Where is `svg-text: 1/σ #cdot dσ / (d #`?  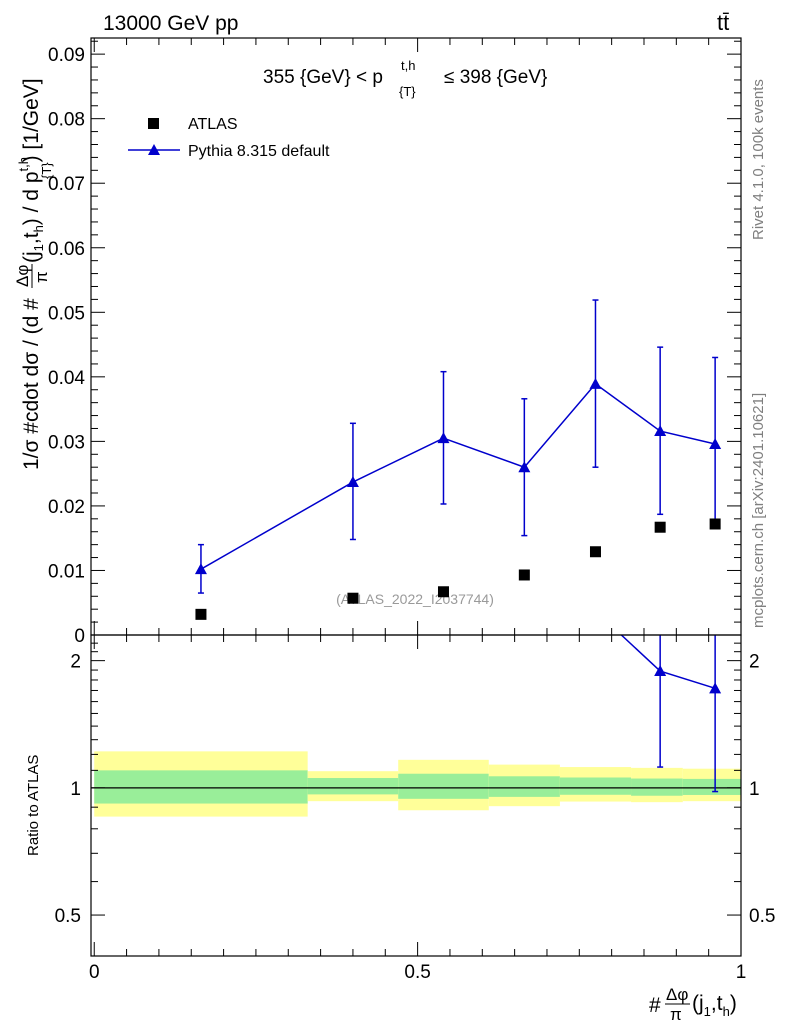
svg-text: 1/σ #cdot dσ / (d # is located at coordinates (31, 384).